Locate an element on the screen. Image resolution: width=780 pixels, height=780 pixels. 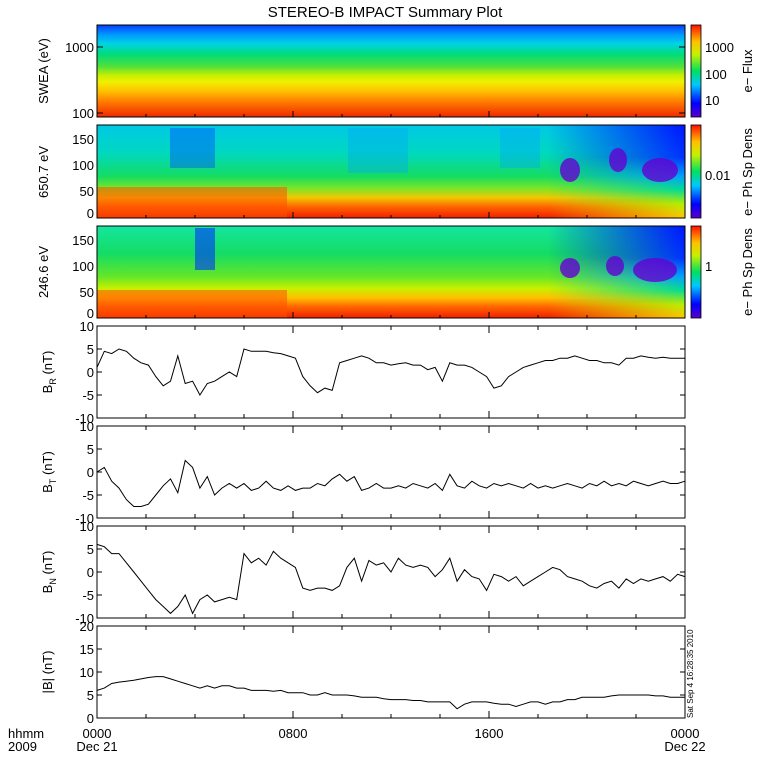
panel-br: 10 5 0 -5 -10 BR (nT) is located at coordinates (363, 372).